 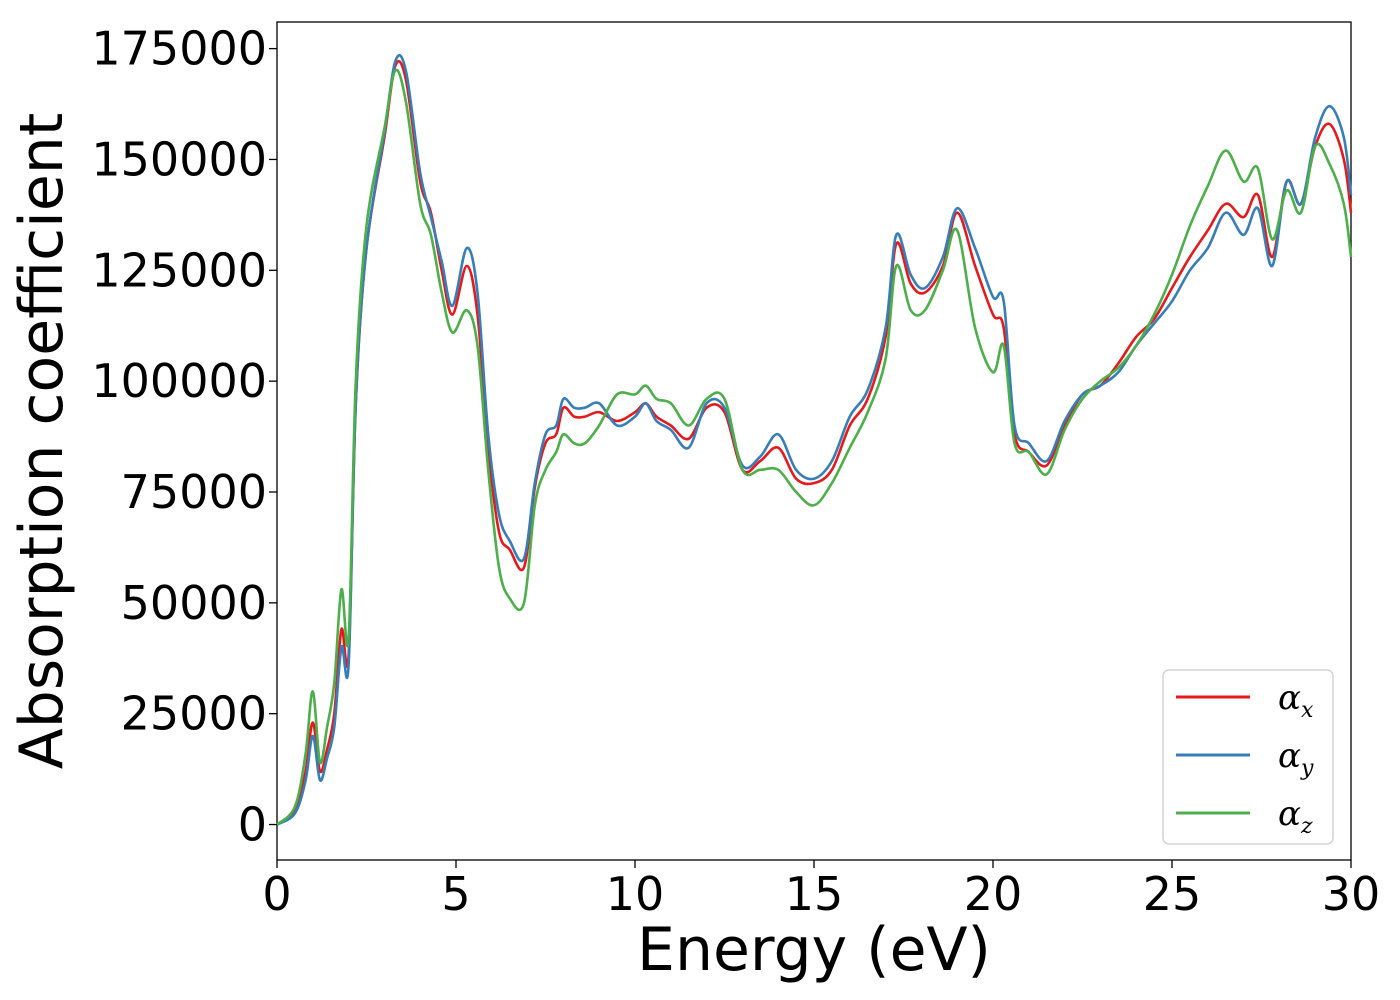 What do you see at coordinates (194, 492) in the screenshot?
I see `y-tick-label: 75000` at bounding box center [194, 492].